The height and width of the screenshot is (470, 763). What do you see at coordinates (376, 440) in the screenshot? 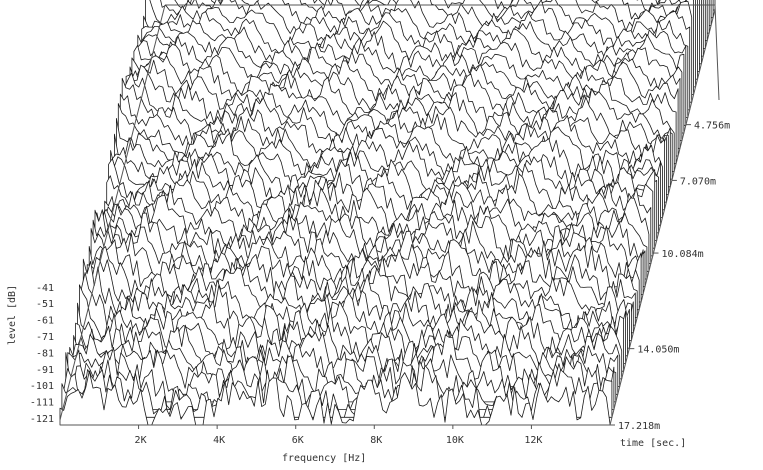
I see `x-tick-label: 8K` at bounding box center [376, 440].